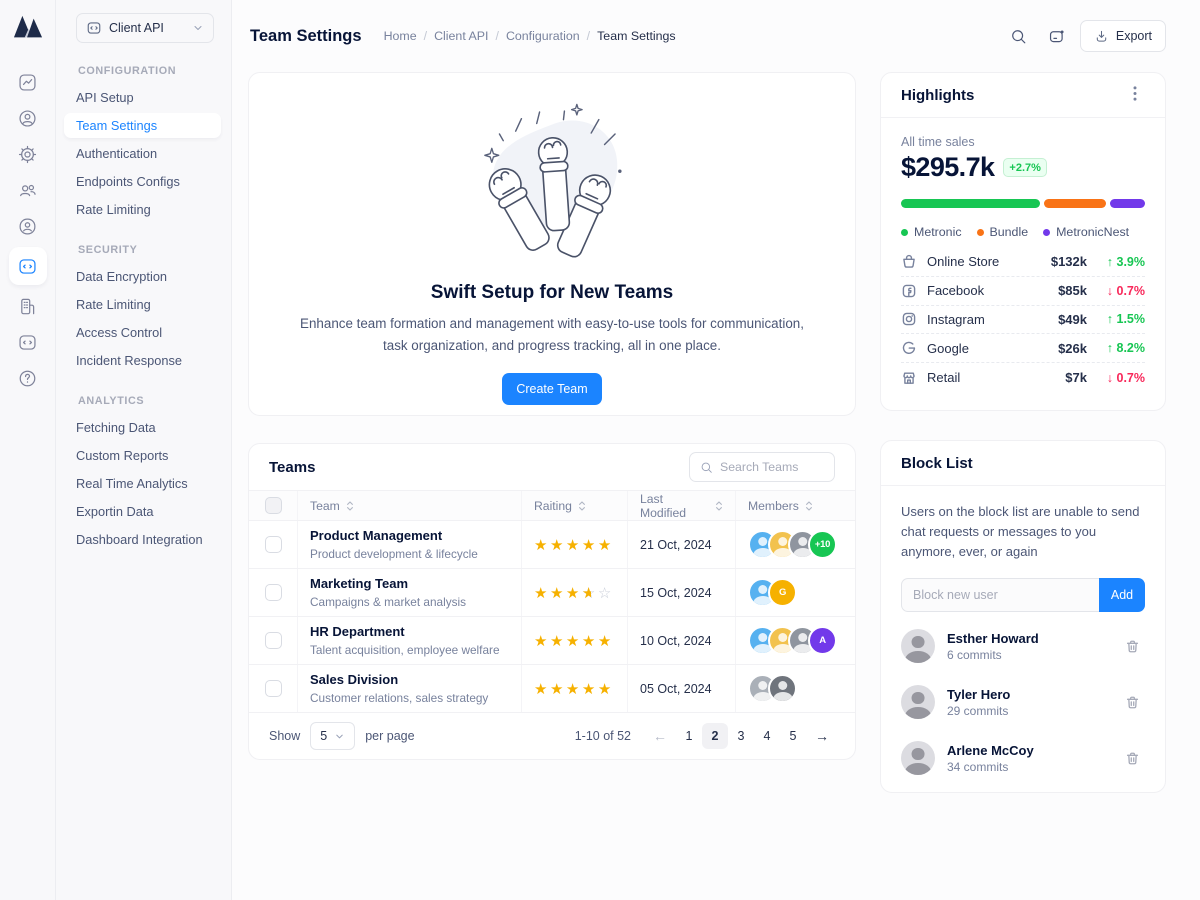  I want to click on row-select-cell, so click(273, 544).